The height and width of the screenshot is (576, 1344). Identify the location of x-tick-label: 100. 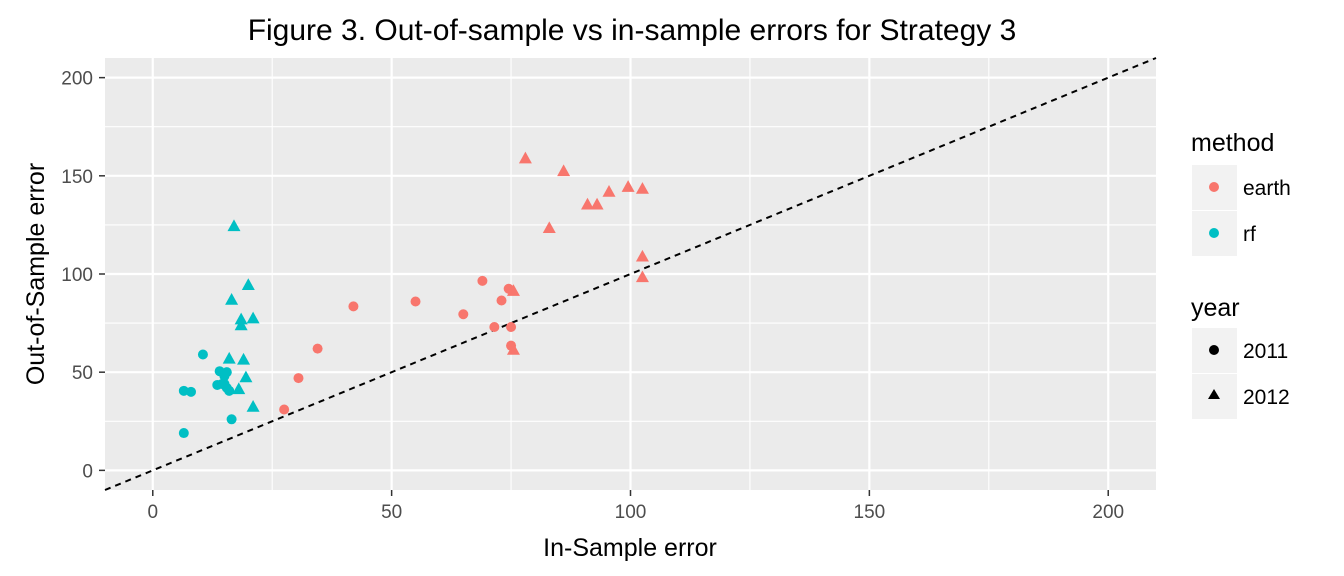
(631, 512).